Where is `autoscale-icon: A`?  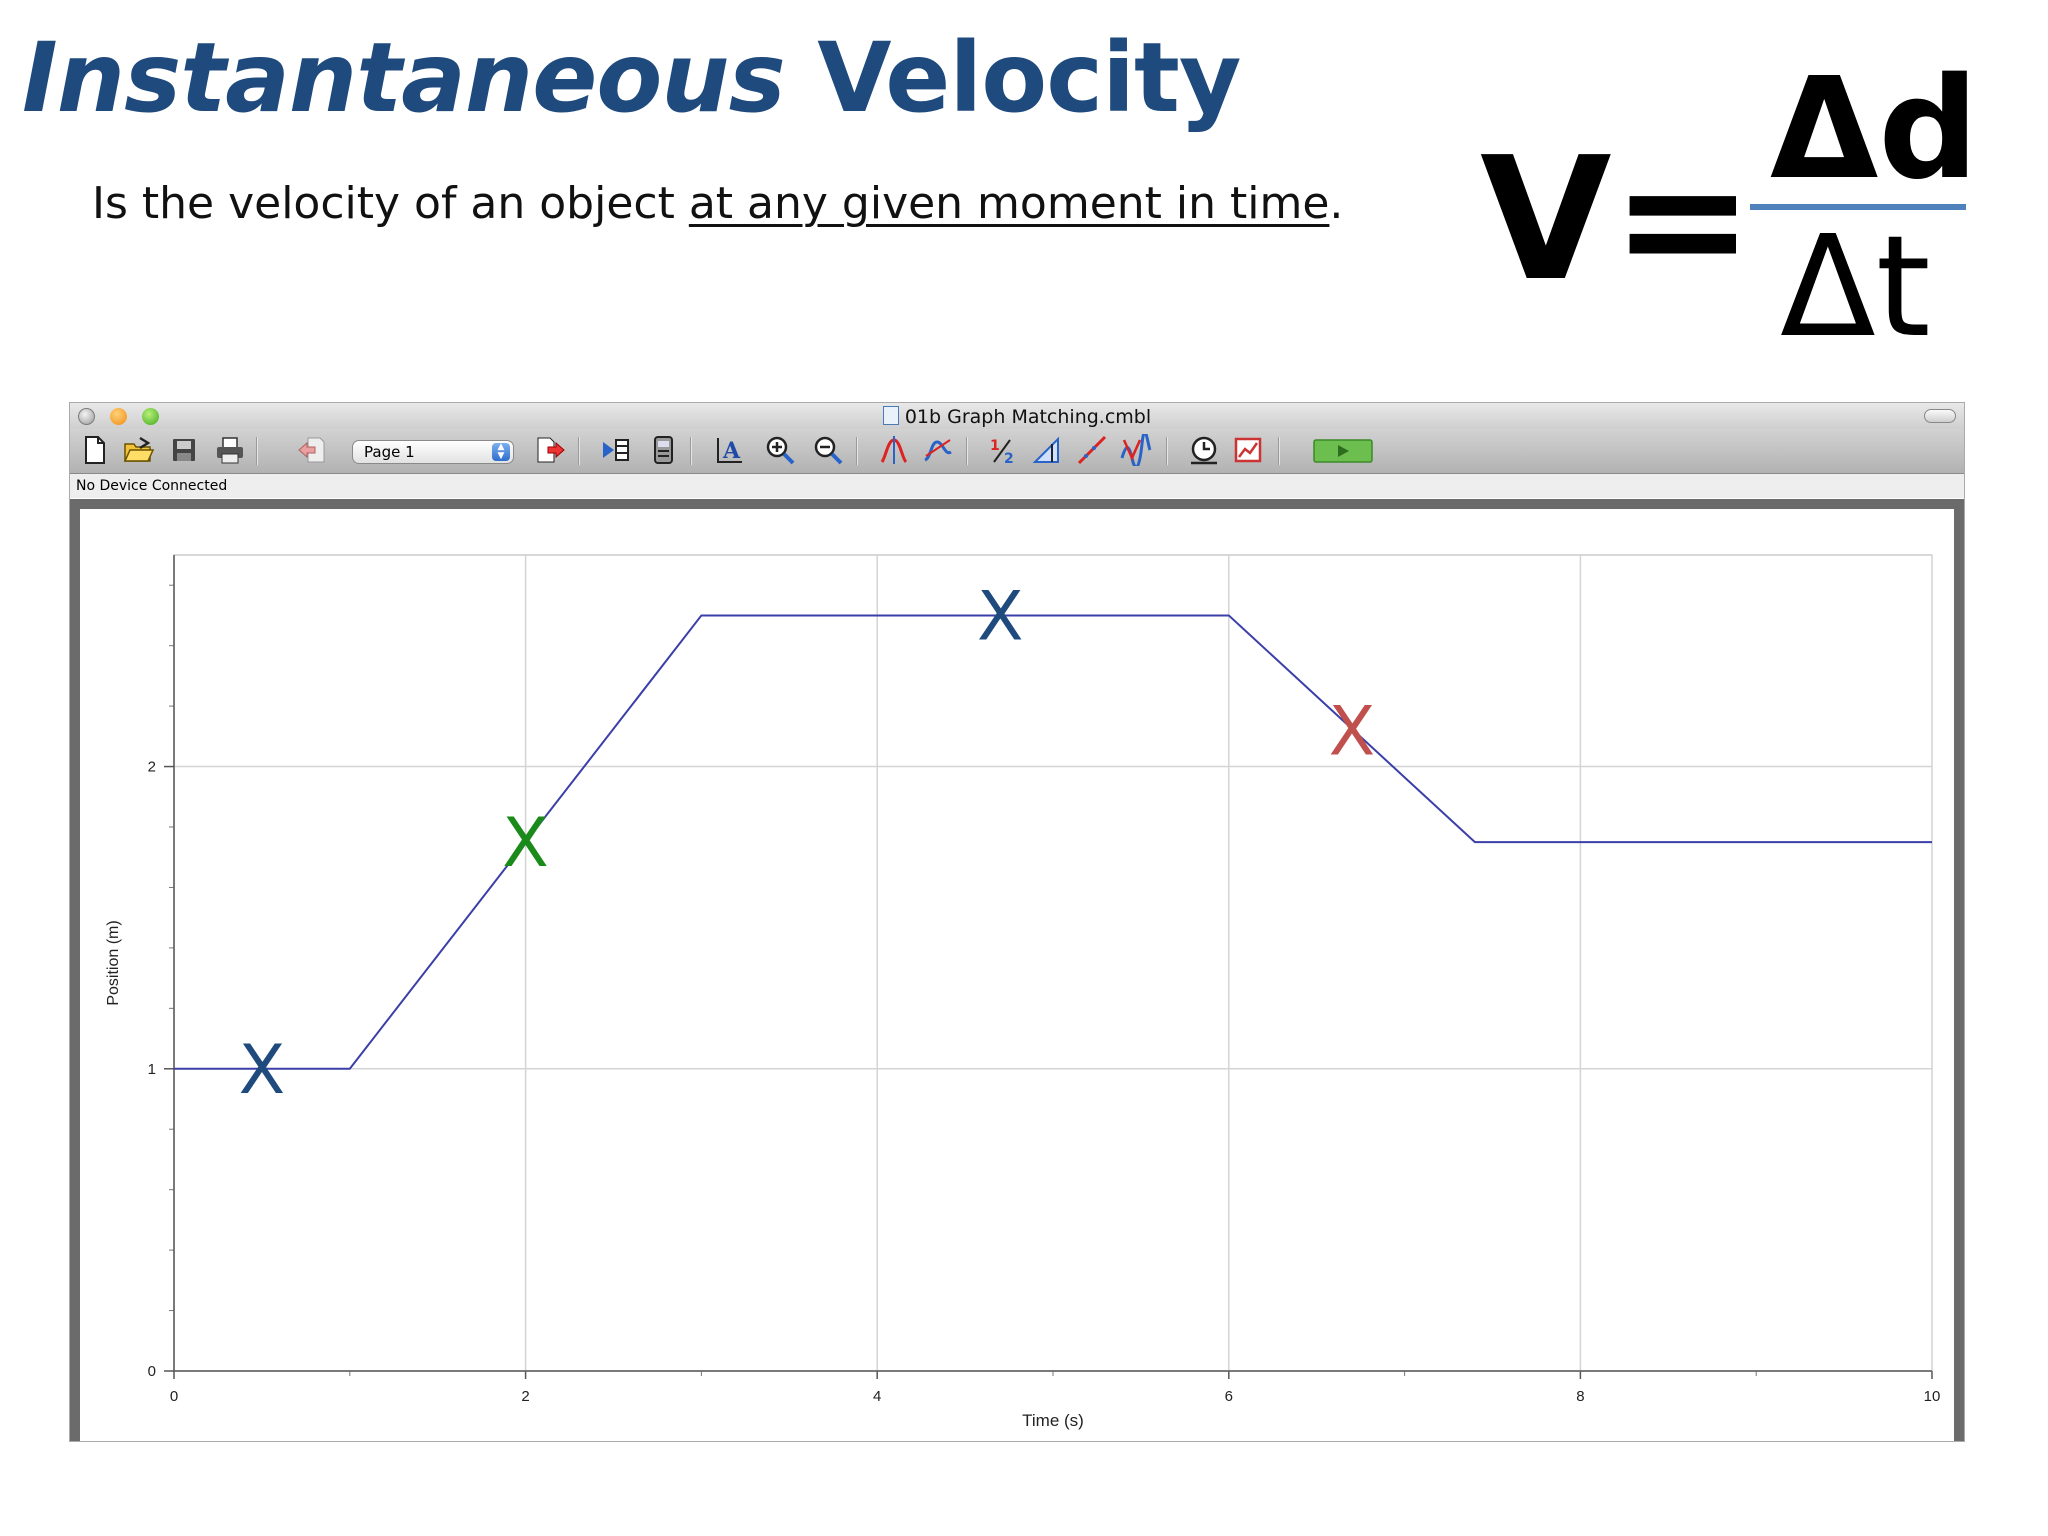 autoscale-icon: A is located at coordinates (730, 450).